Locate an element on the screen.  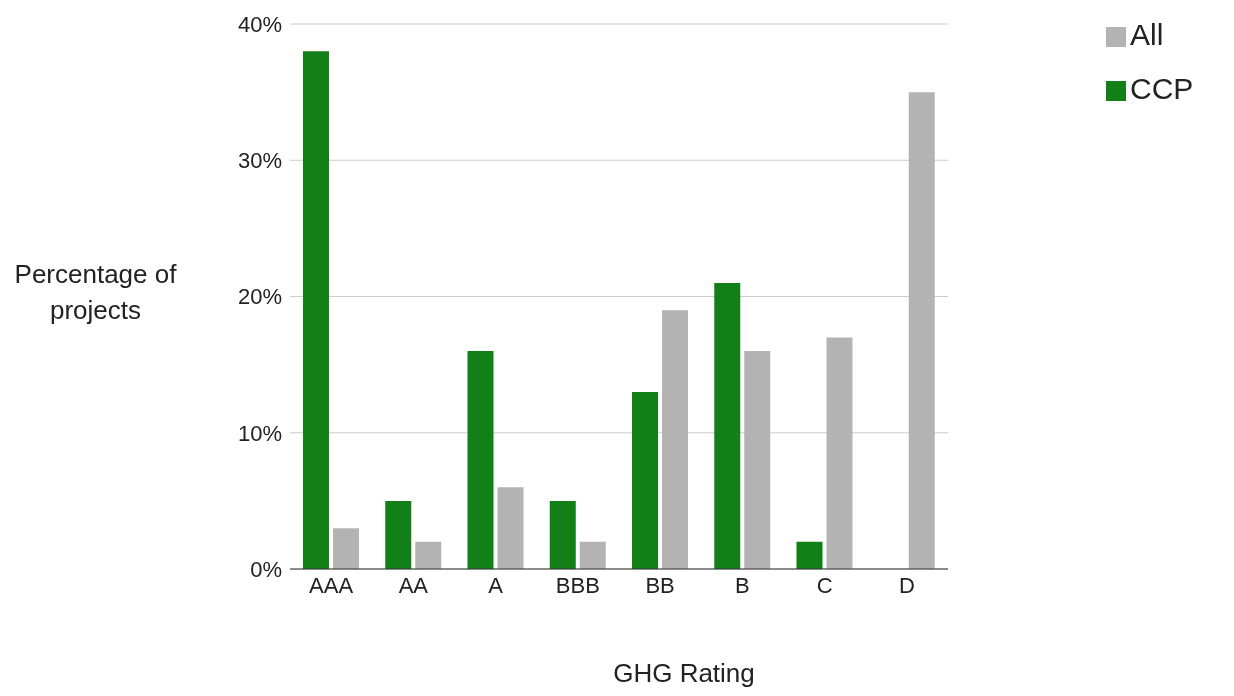
y-tick-label: 40% is located at coordinates (259, 24).